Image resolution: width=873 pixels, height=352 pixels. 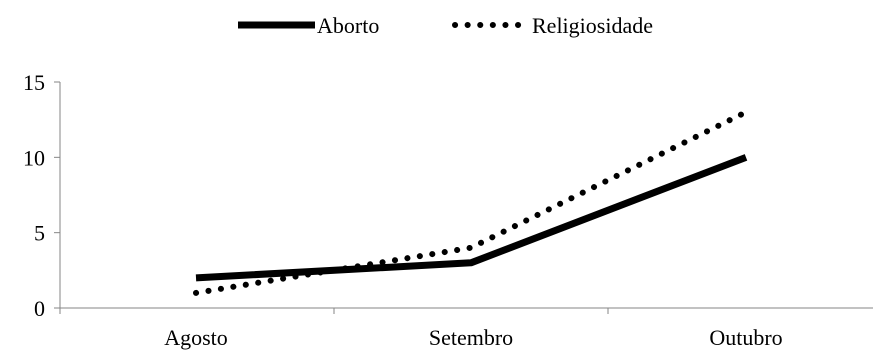 I want to click on y-tick-label: 5, so click(x=39, y=233).